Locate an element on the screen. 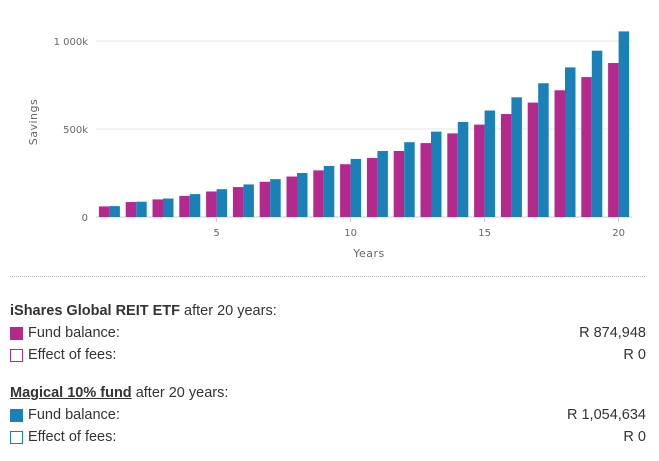 The image size is (659, 461). fund-b-fees-swatch is located at coordinates (16, 437).